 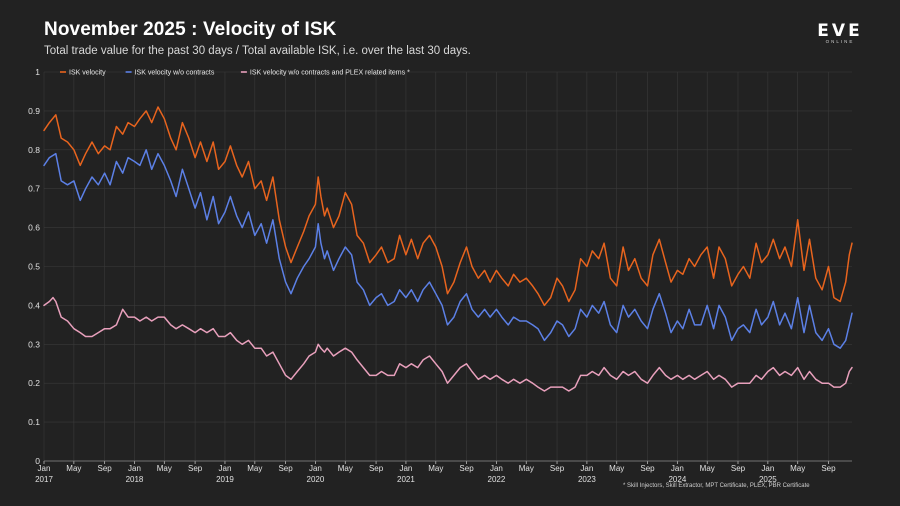 I want to click on eve-online-logo: EVE ONLINE, so click(x=840, y=32).